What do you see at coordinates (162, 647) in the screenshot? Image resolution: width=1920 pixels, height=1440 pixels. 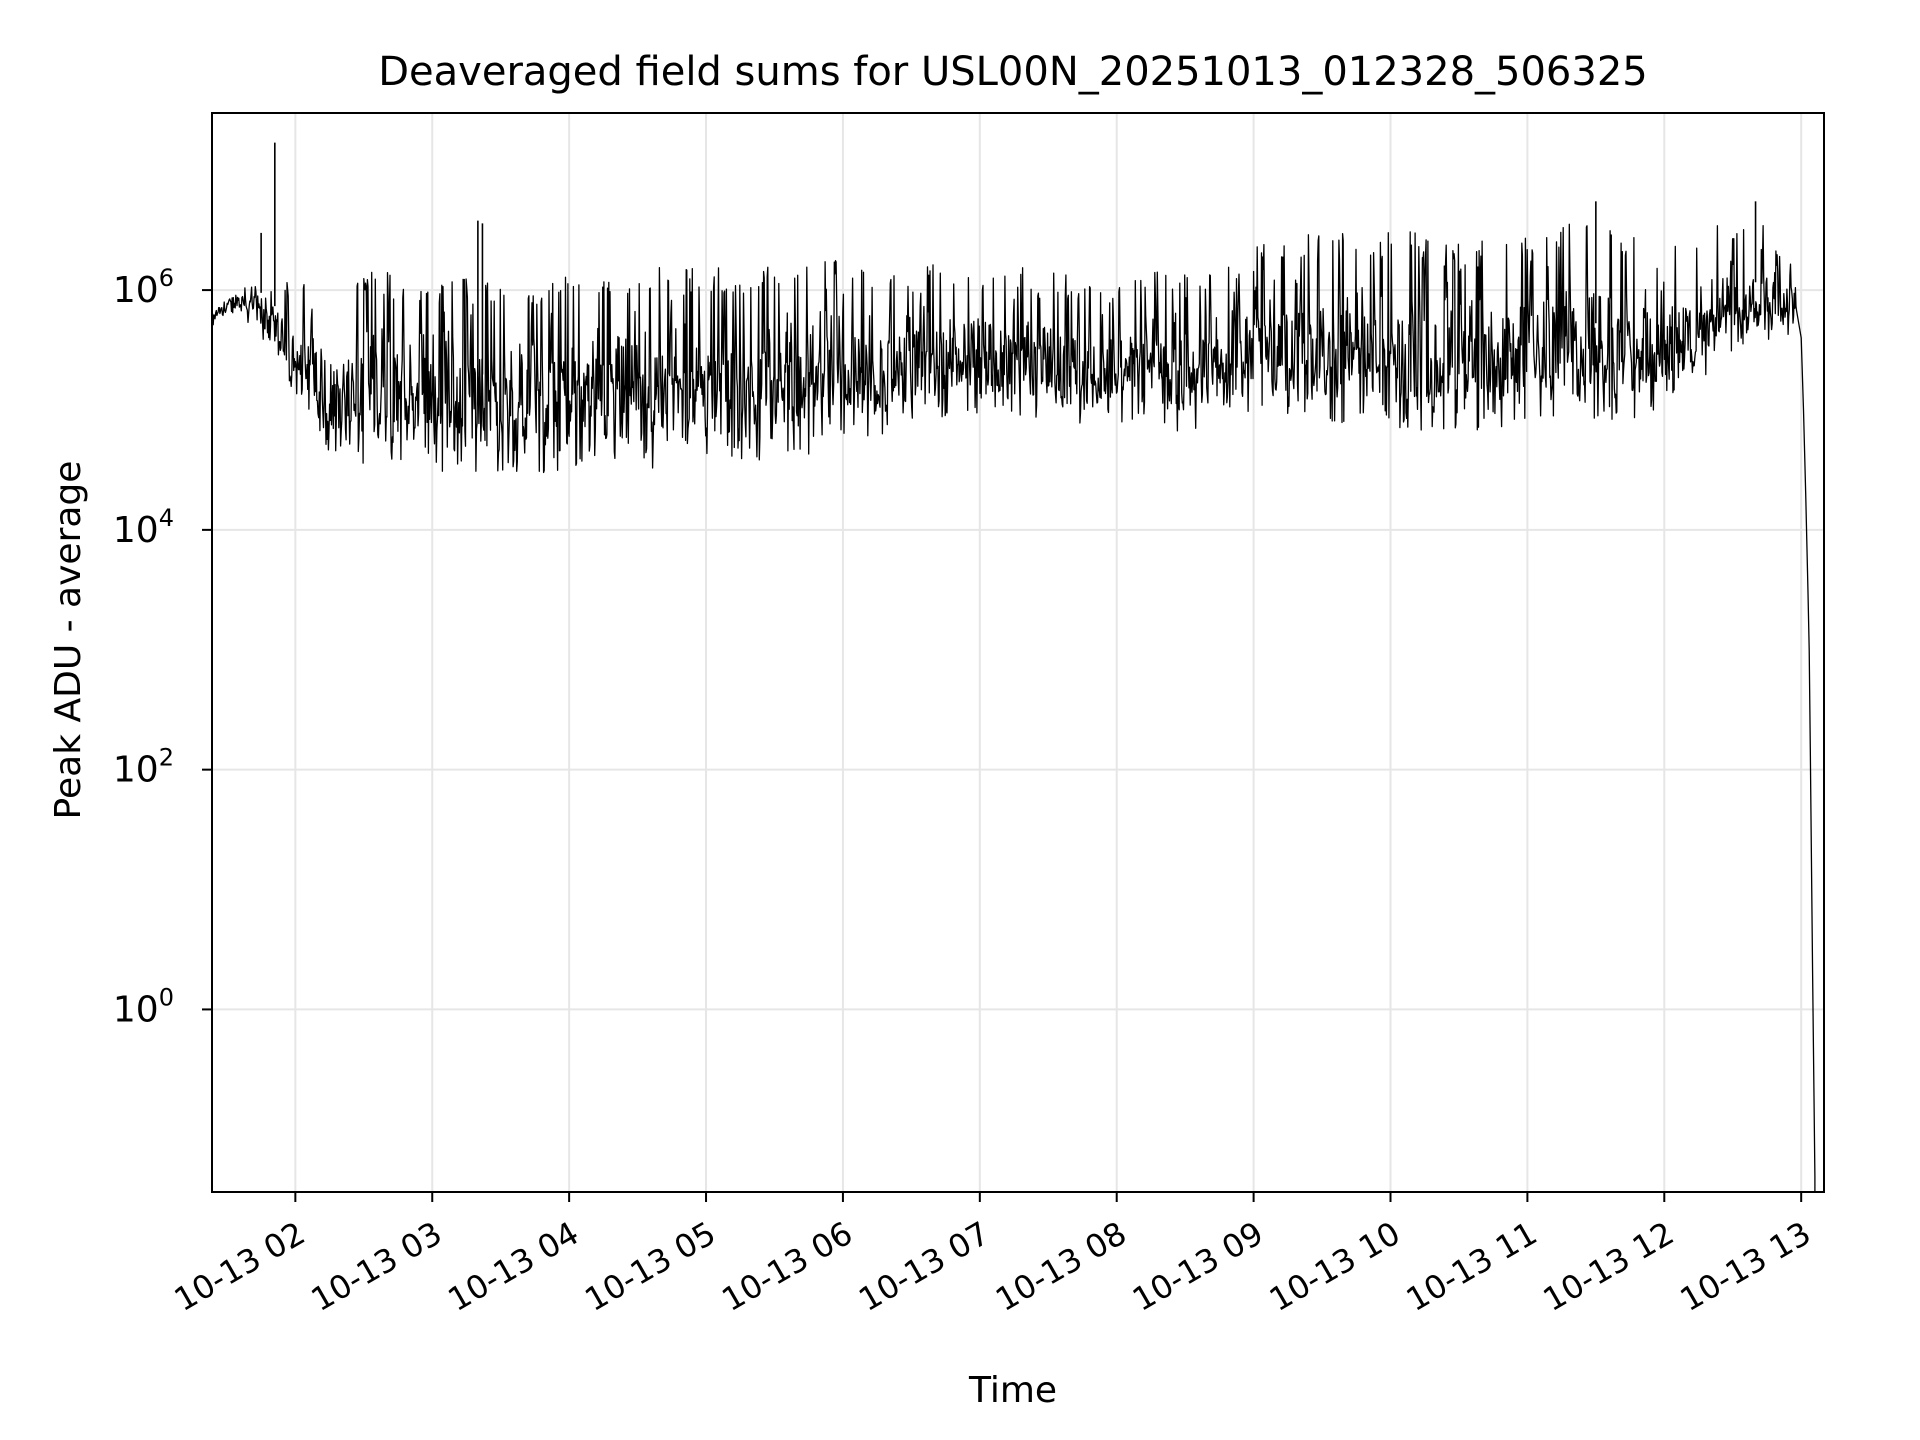 I see `y-axis: 10⁰ 10² 10⁴ 10⁶` at bounding box center [162, 647].